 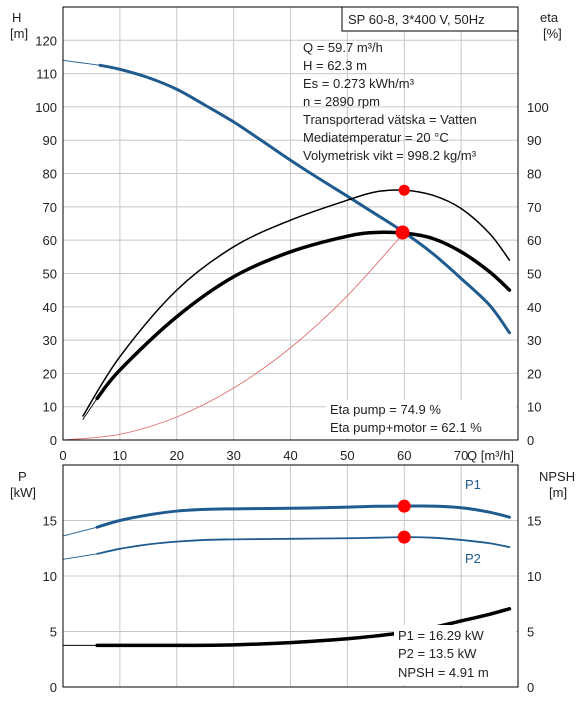 What do you see at coordinates (23, 492) in the screenshot?
I see `bottom-ylabel-left-line2: [kW]` at bounding box center [23, 492].